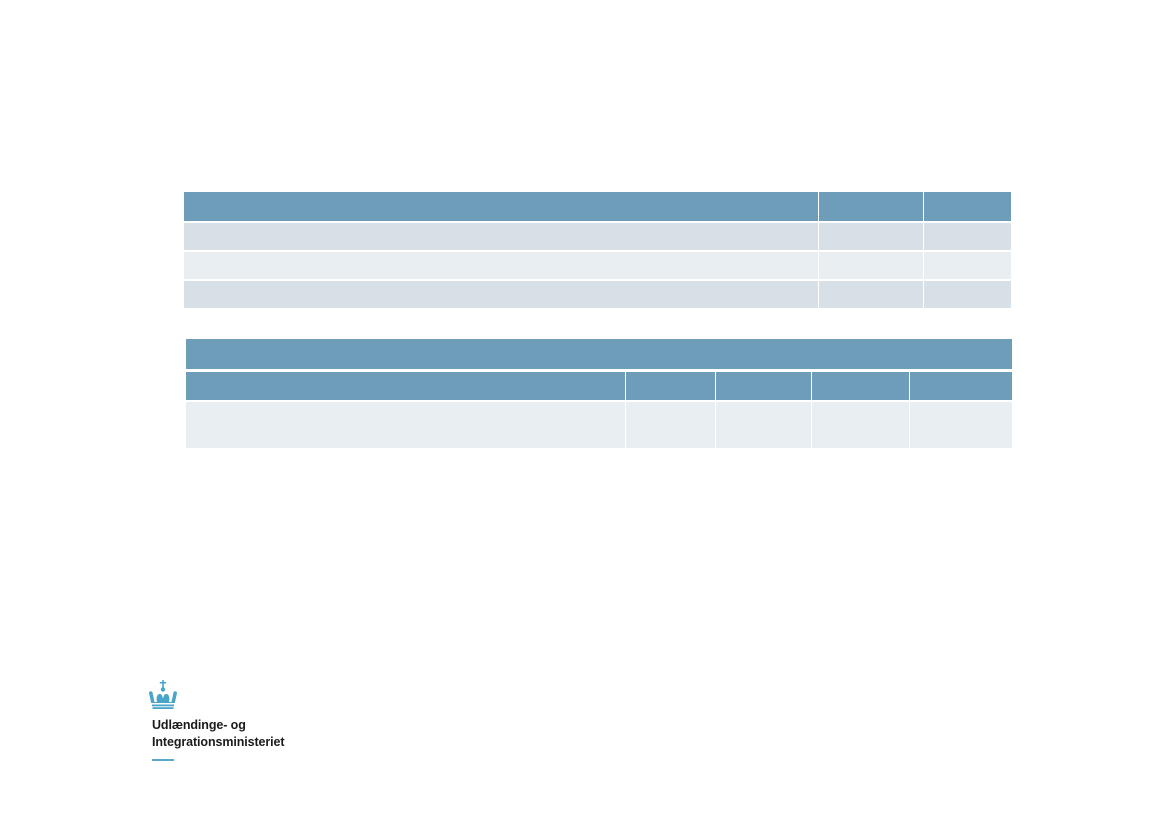 The image size is (1169, 827). I want to click on crown-icon, so click(163, 694).